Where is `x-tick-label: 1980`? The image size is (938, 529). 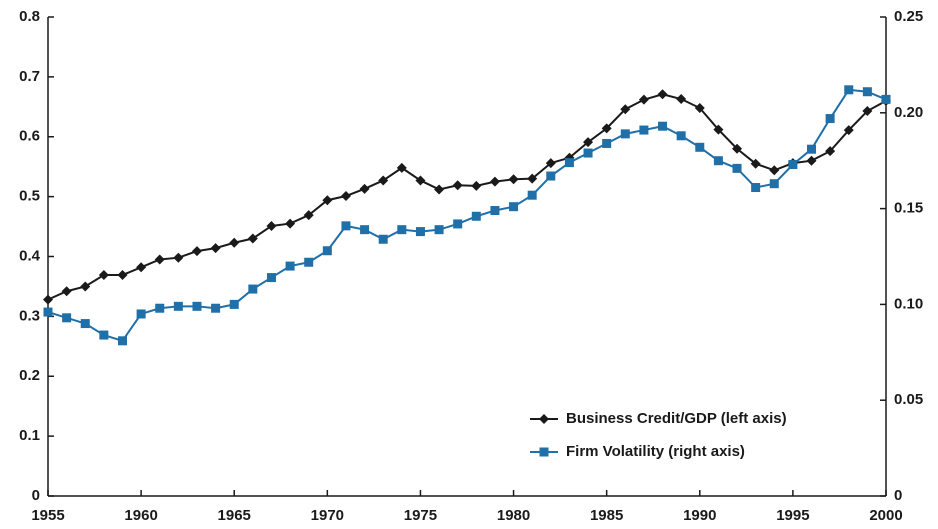 x-tick-label: 1980 is located at coordinates (513, 515).